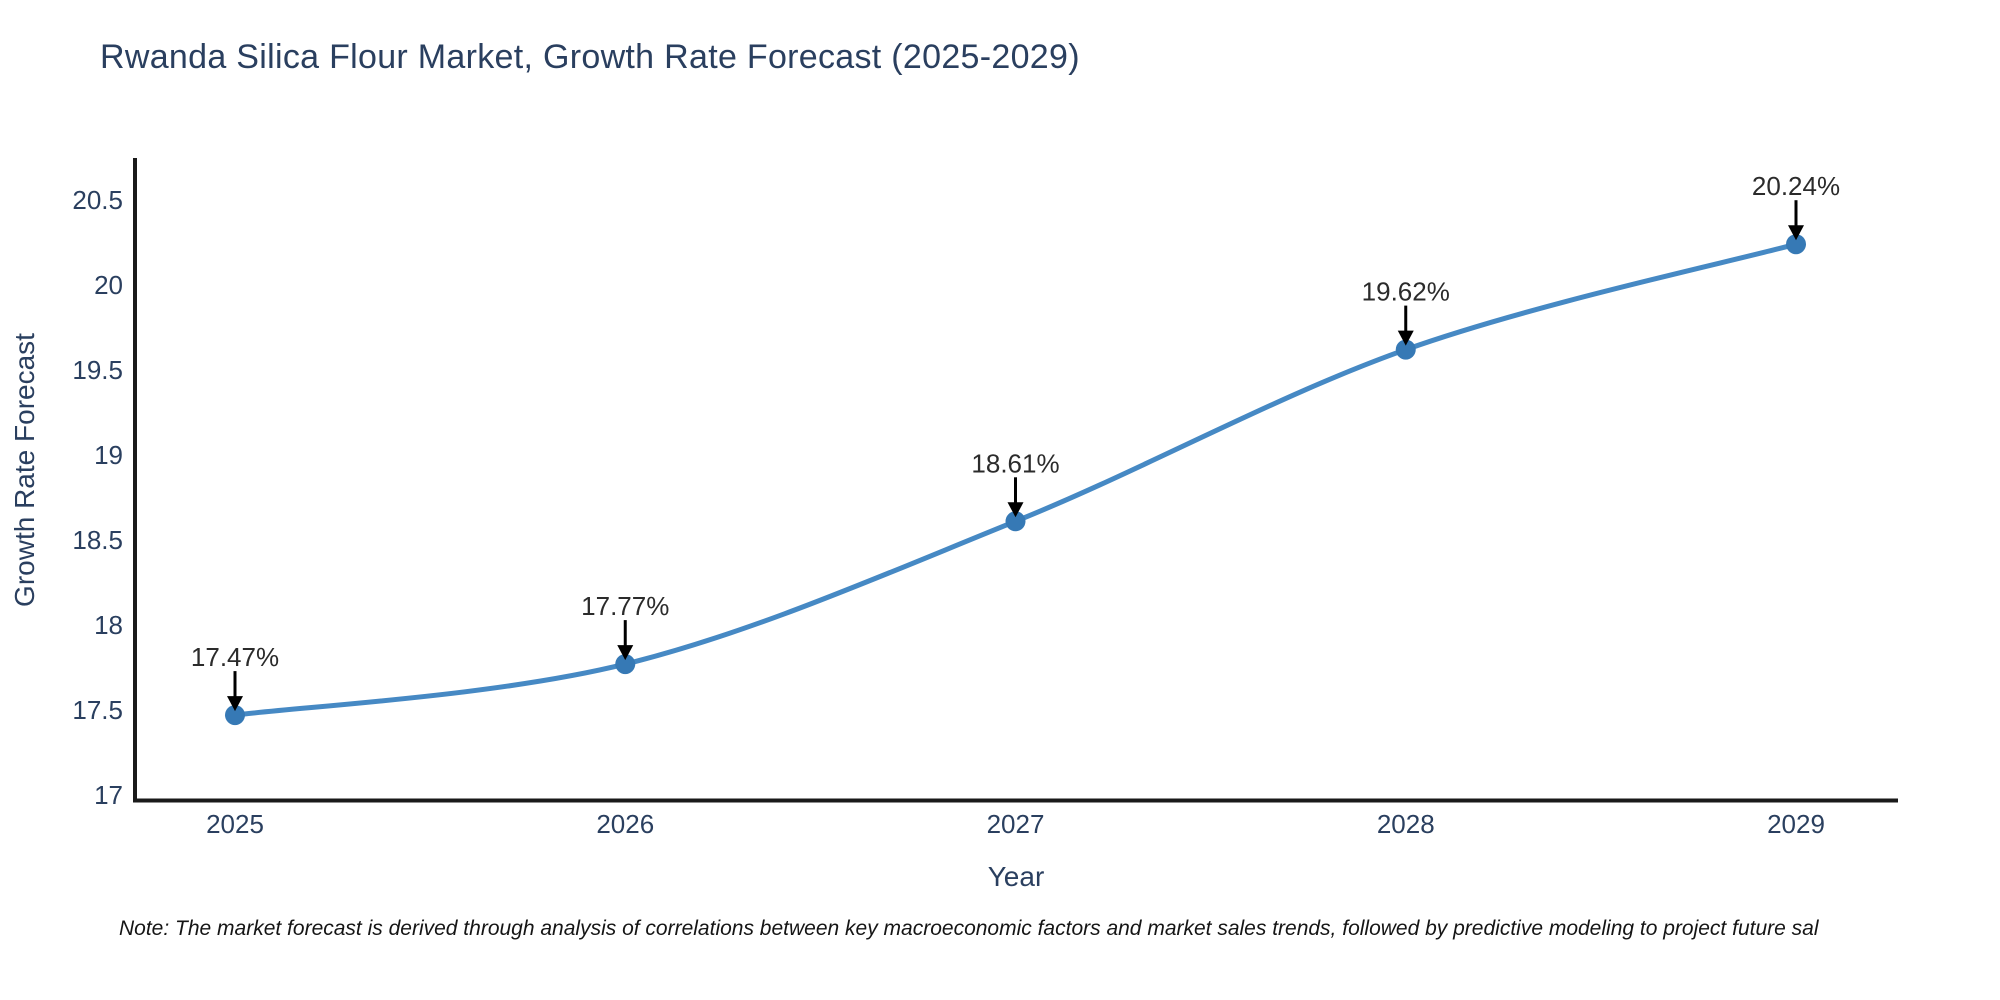  Describe the element at coordinates (97, 200) in the screenshot. I see `y-tick-label: 20.5` at that location.